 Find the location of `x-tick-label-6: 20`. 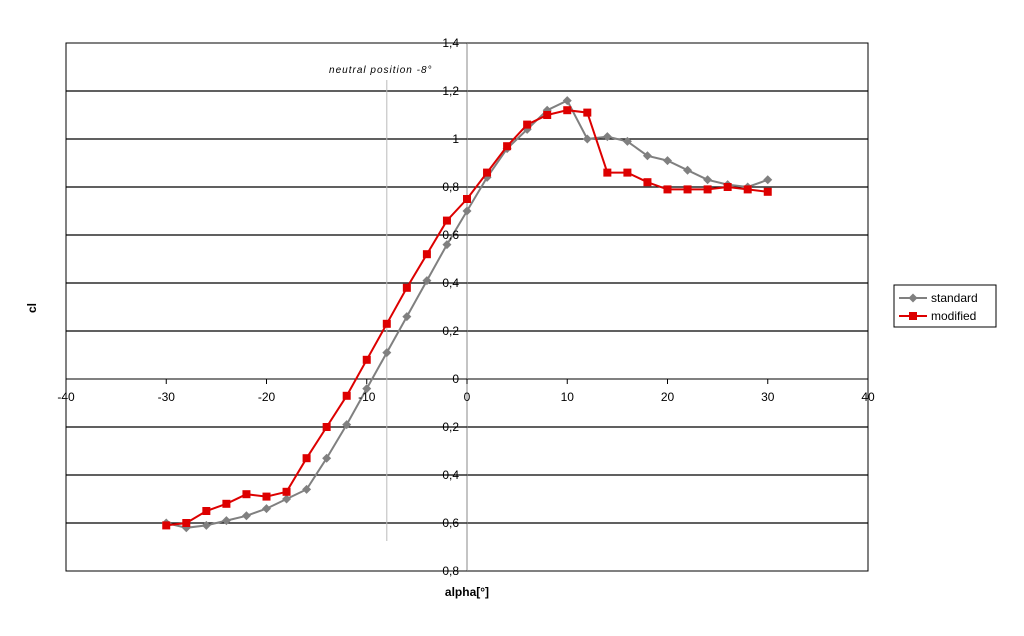

x-tick-label-6: 20 is located at coordinates (668, 397).